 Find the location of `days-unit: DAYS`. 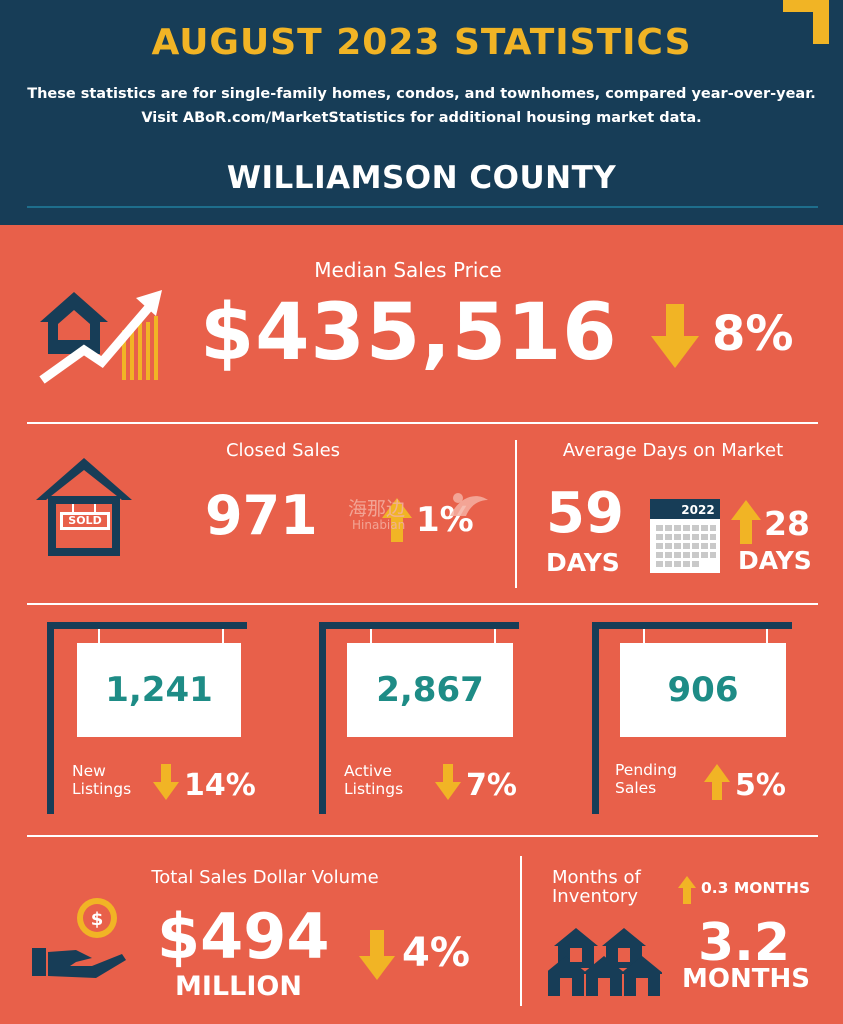

days-unit: DAYS is located at coordinates (583, 562).